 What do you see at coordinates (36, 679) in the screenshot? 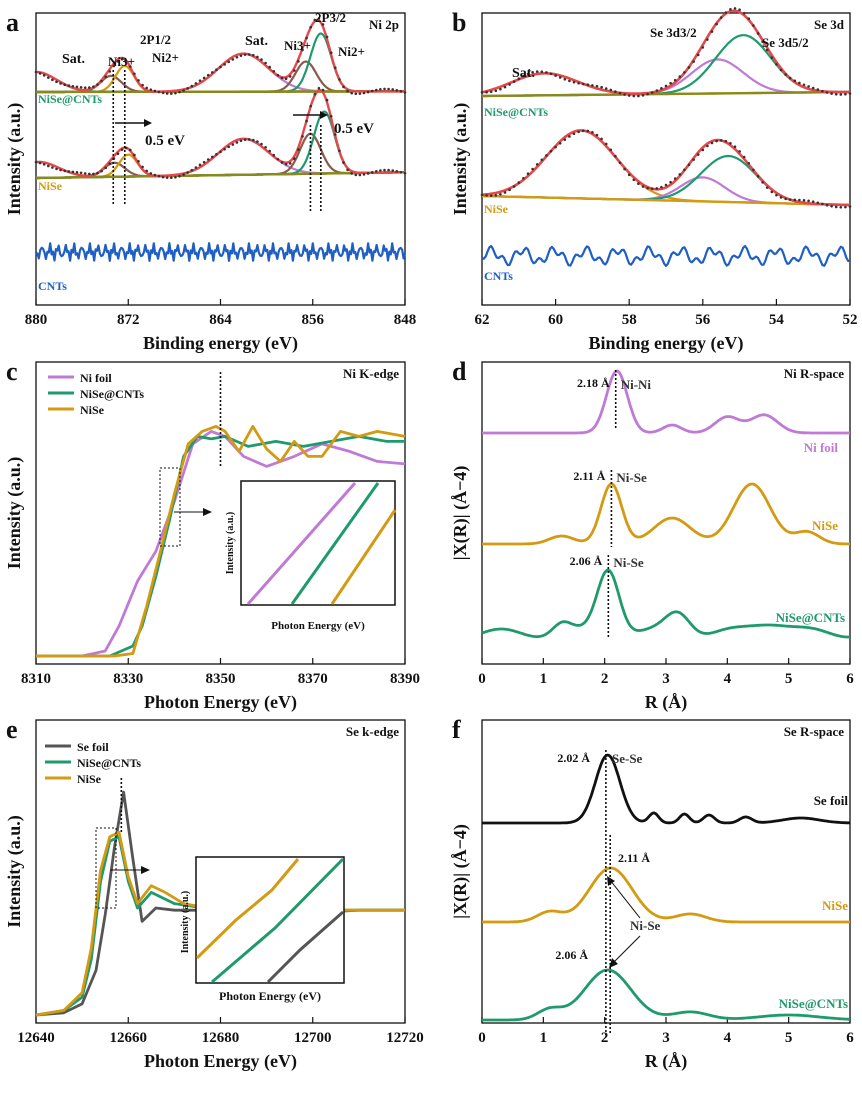
I see `x-tick-label: 8310` at bounding box center [36, 679].